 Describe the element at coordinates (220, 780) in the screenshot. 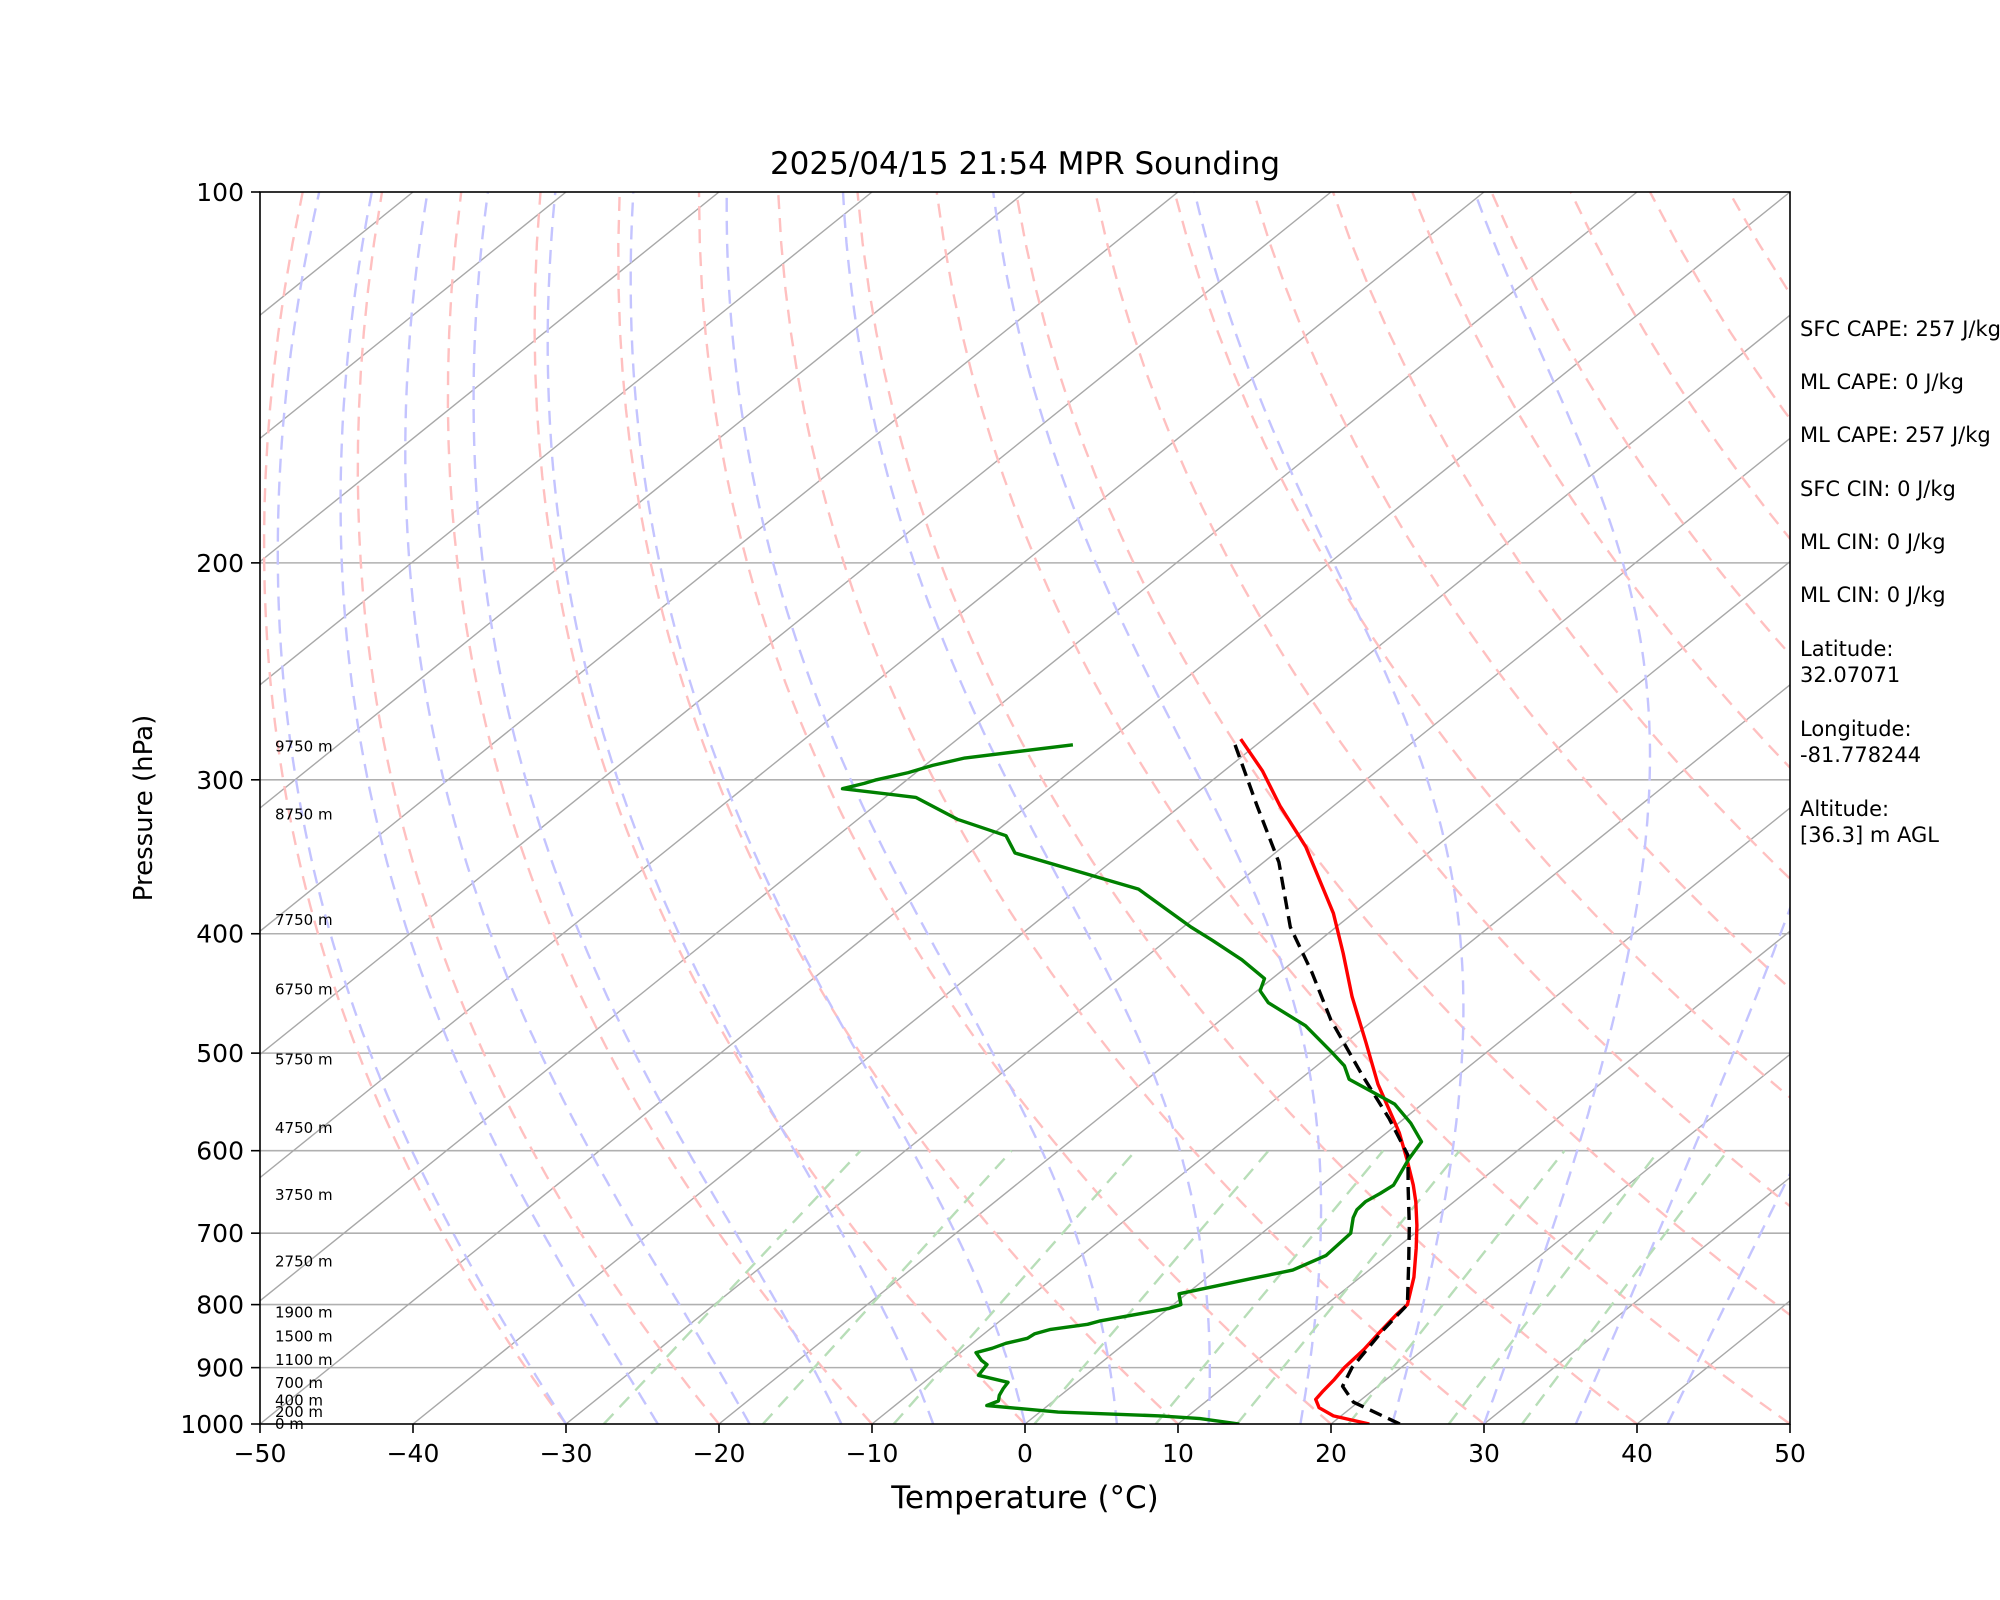

I see `y-tick-label: 300` at that location.